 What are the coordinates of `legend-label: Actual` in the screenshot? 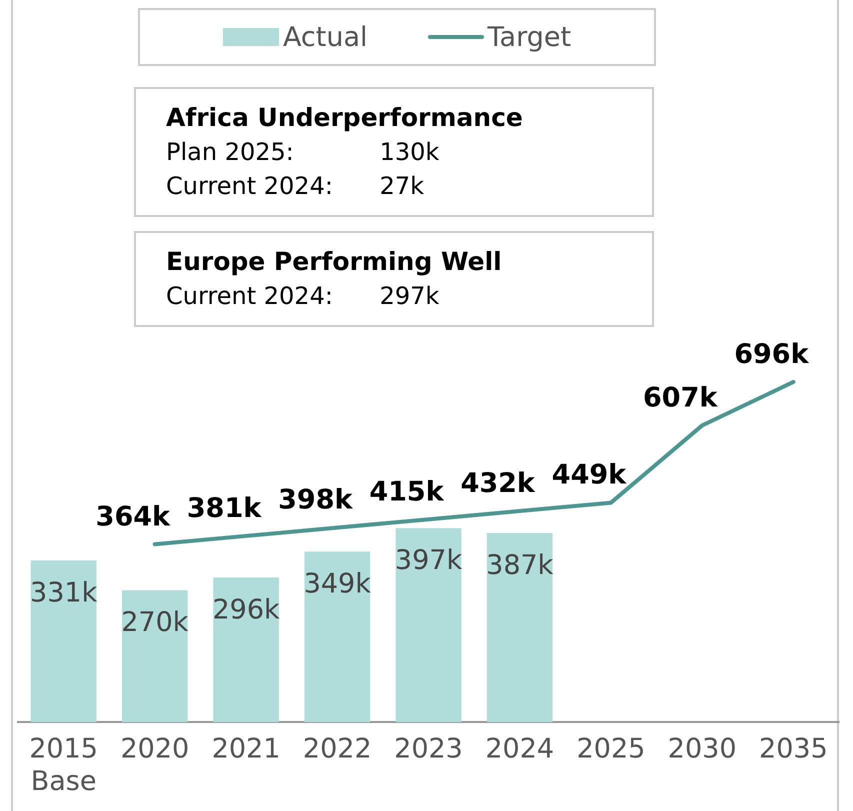 It's located at (325, 37).